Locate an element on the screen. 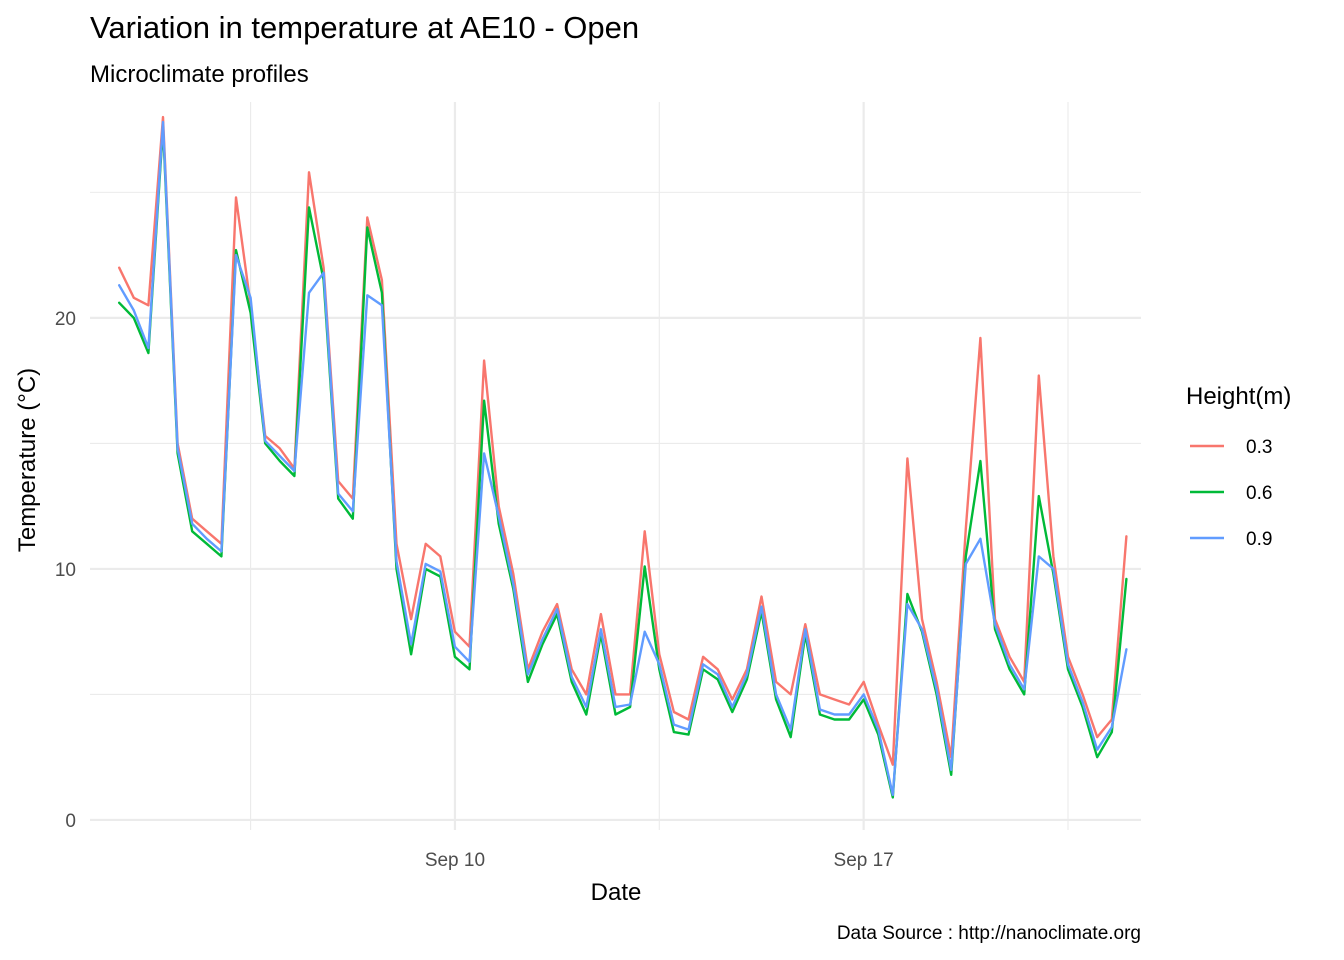 This screenshot has height=960, width=1344. x-tick-label: Sep 17 is located at coordinates (864, 860).